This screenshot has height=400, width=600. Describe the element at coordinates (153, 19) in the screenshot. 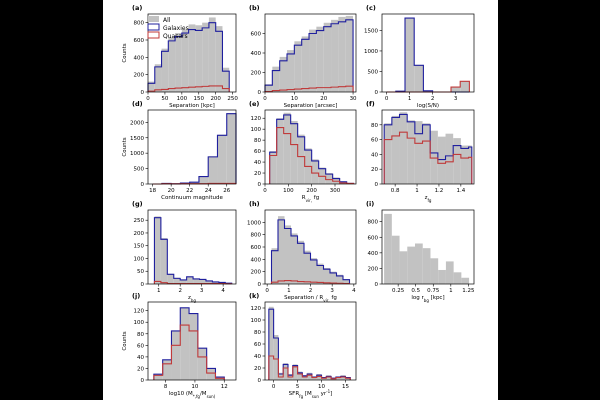

I see `legend-swatch-all` at that location.